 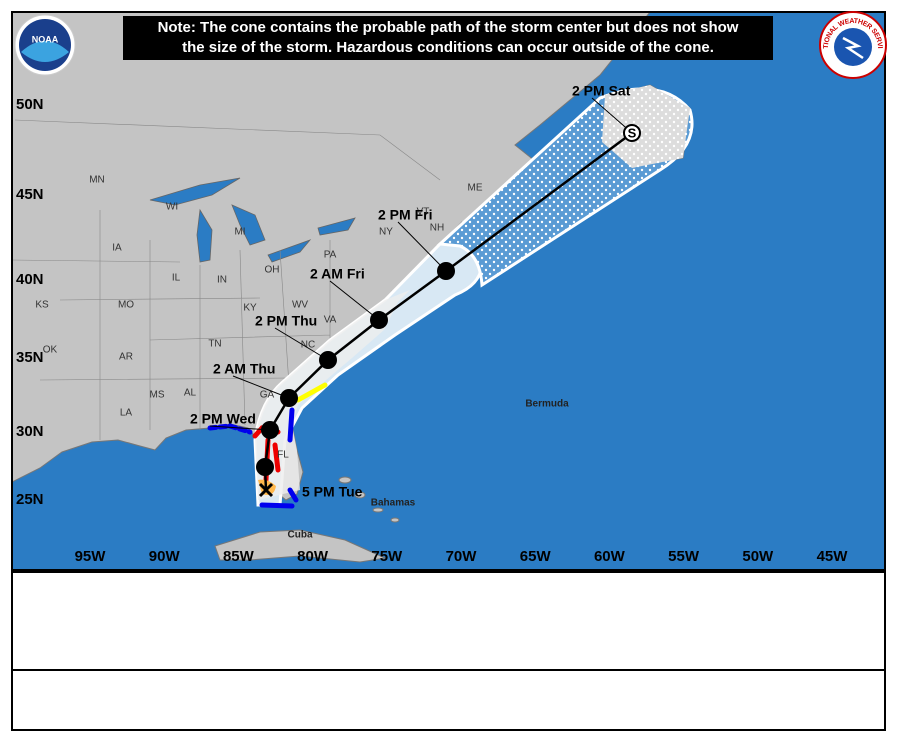 What do you see at coordinates (300, 535) in the screenshot?
I see `place-label: Cuba` at bounding box center [300, 535].